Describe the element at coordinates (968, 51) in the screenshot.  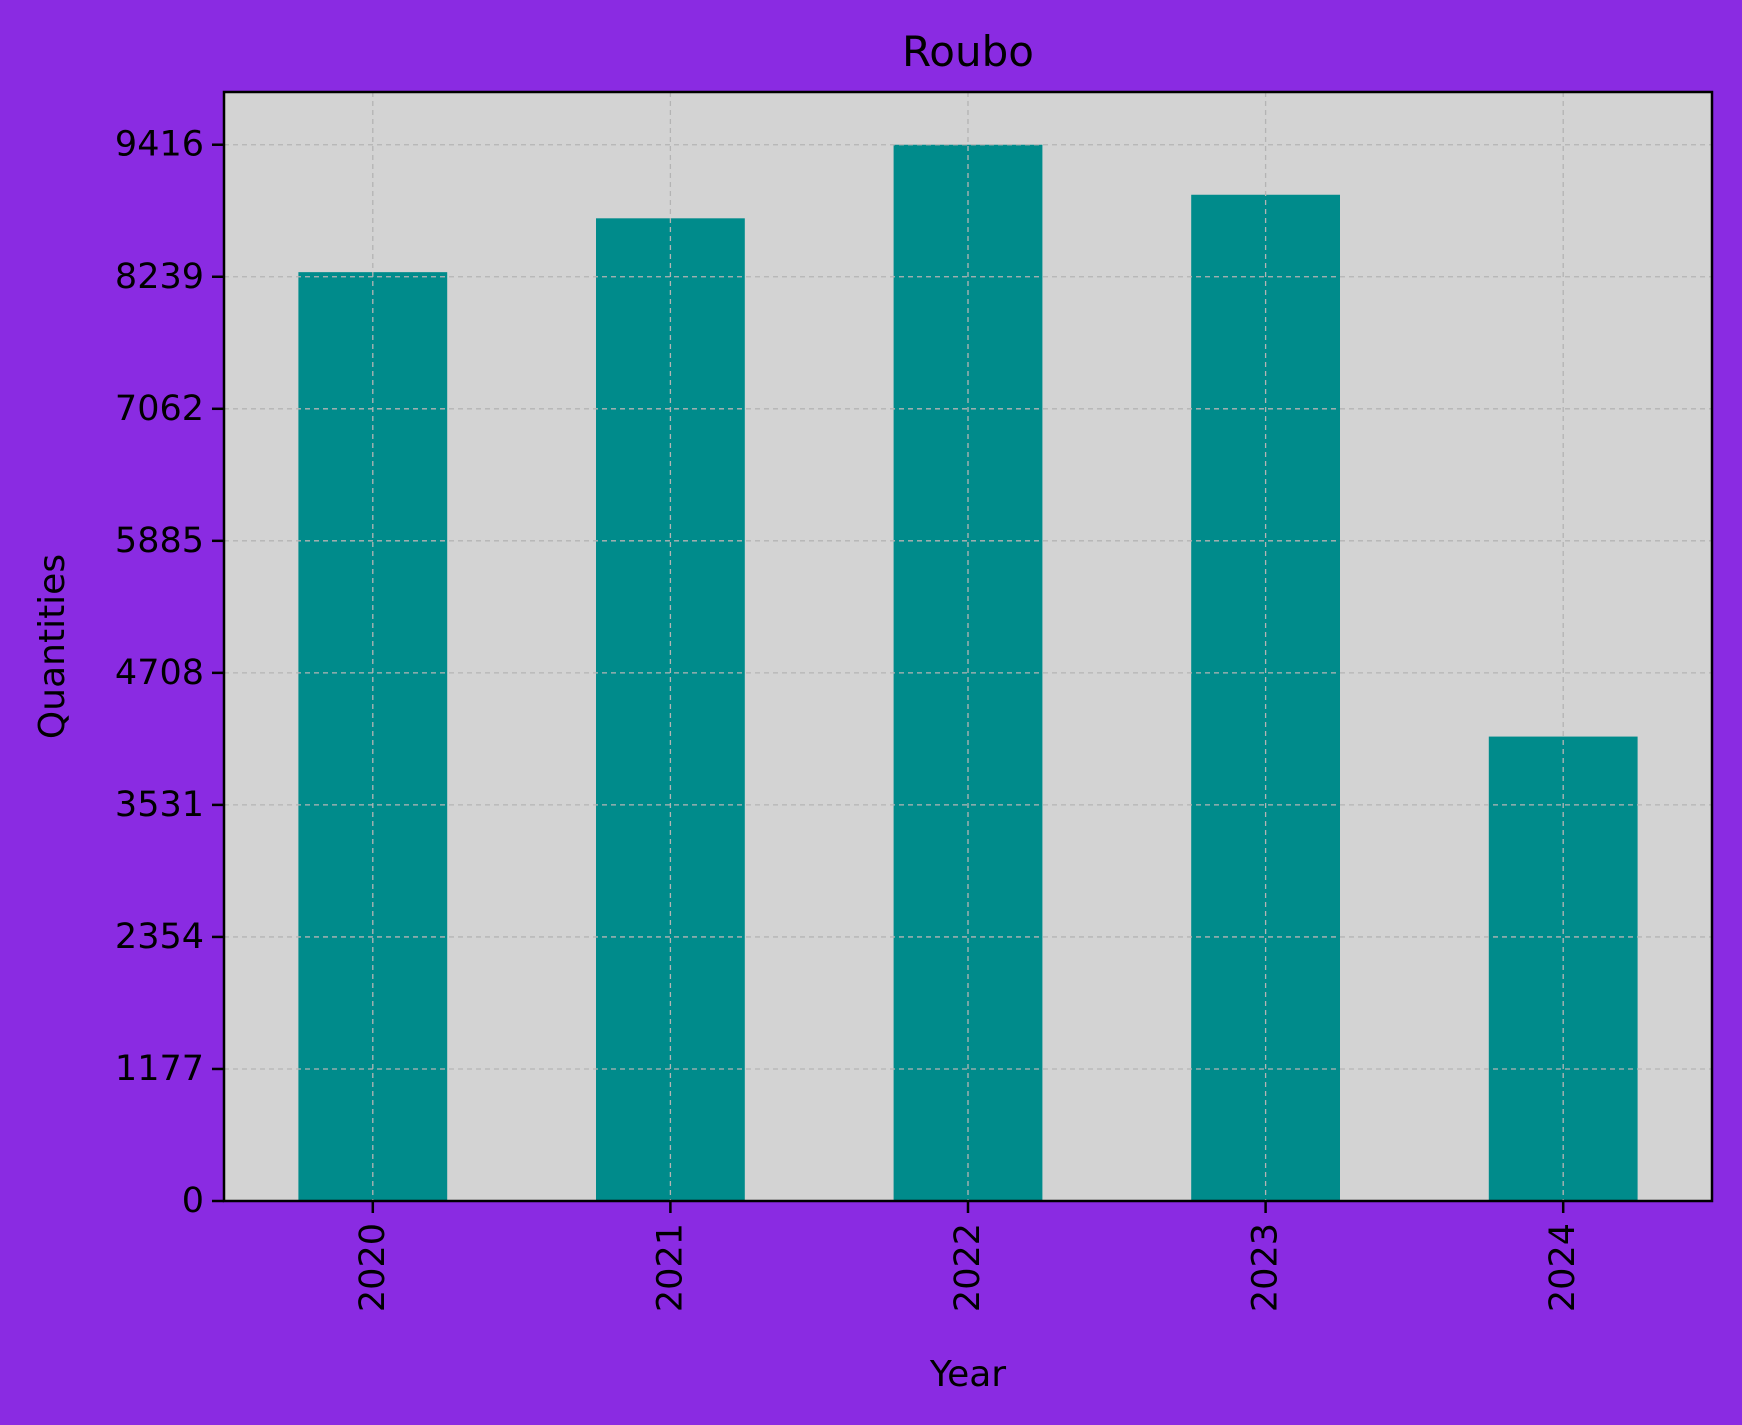
I see `chart-title: Roubo` at that location.